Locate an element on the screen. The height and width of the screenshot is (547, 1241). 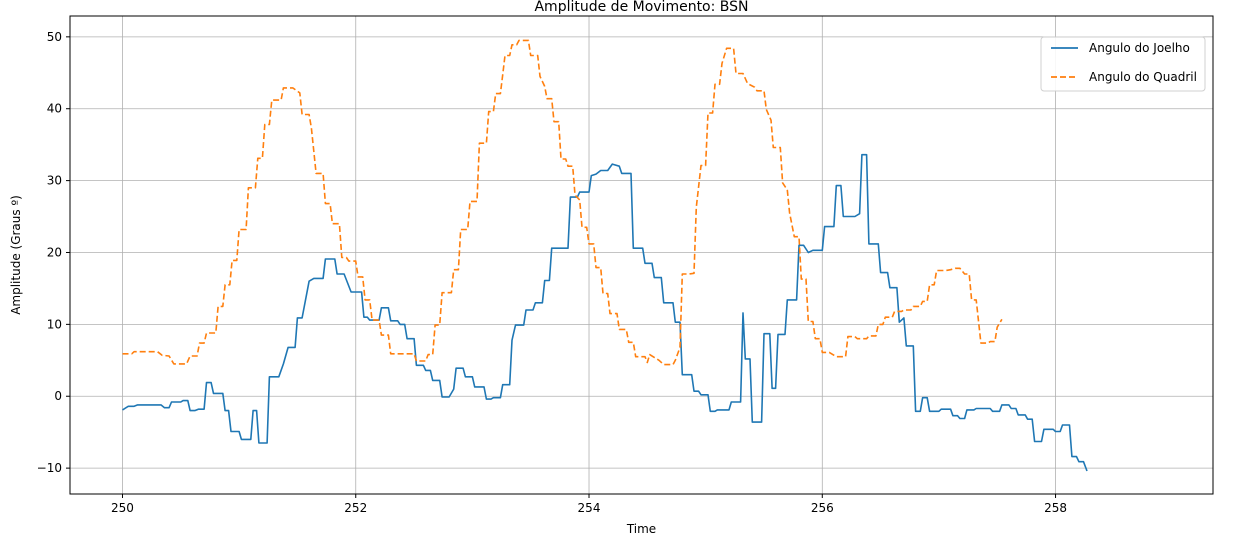
y-tick-label: 50 is located at coordinates (54, 37).